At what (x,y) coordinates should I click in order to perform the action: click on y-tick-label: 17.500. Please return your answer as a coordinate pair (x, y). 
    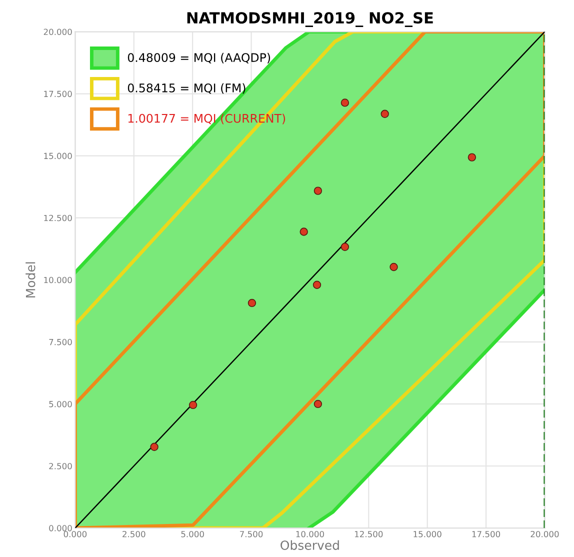
    Looking at the image, I should click on (58, 94).